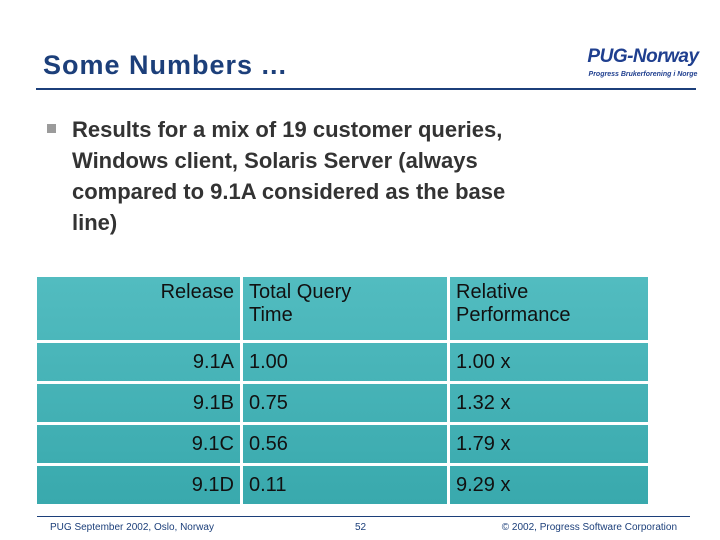 This screenshot has height=540, width=720. Describe the element at coordinates (140, 310) in the screenshot. I see `column-header: Release` at that location.